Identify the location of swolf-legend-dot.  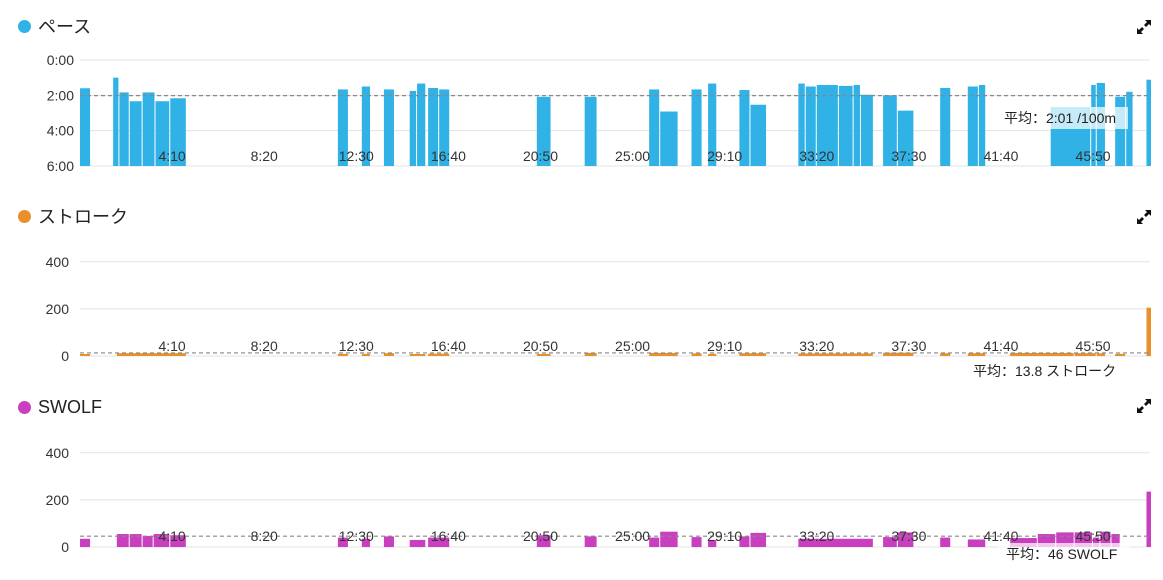
(24, 407).